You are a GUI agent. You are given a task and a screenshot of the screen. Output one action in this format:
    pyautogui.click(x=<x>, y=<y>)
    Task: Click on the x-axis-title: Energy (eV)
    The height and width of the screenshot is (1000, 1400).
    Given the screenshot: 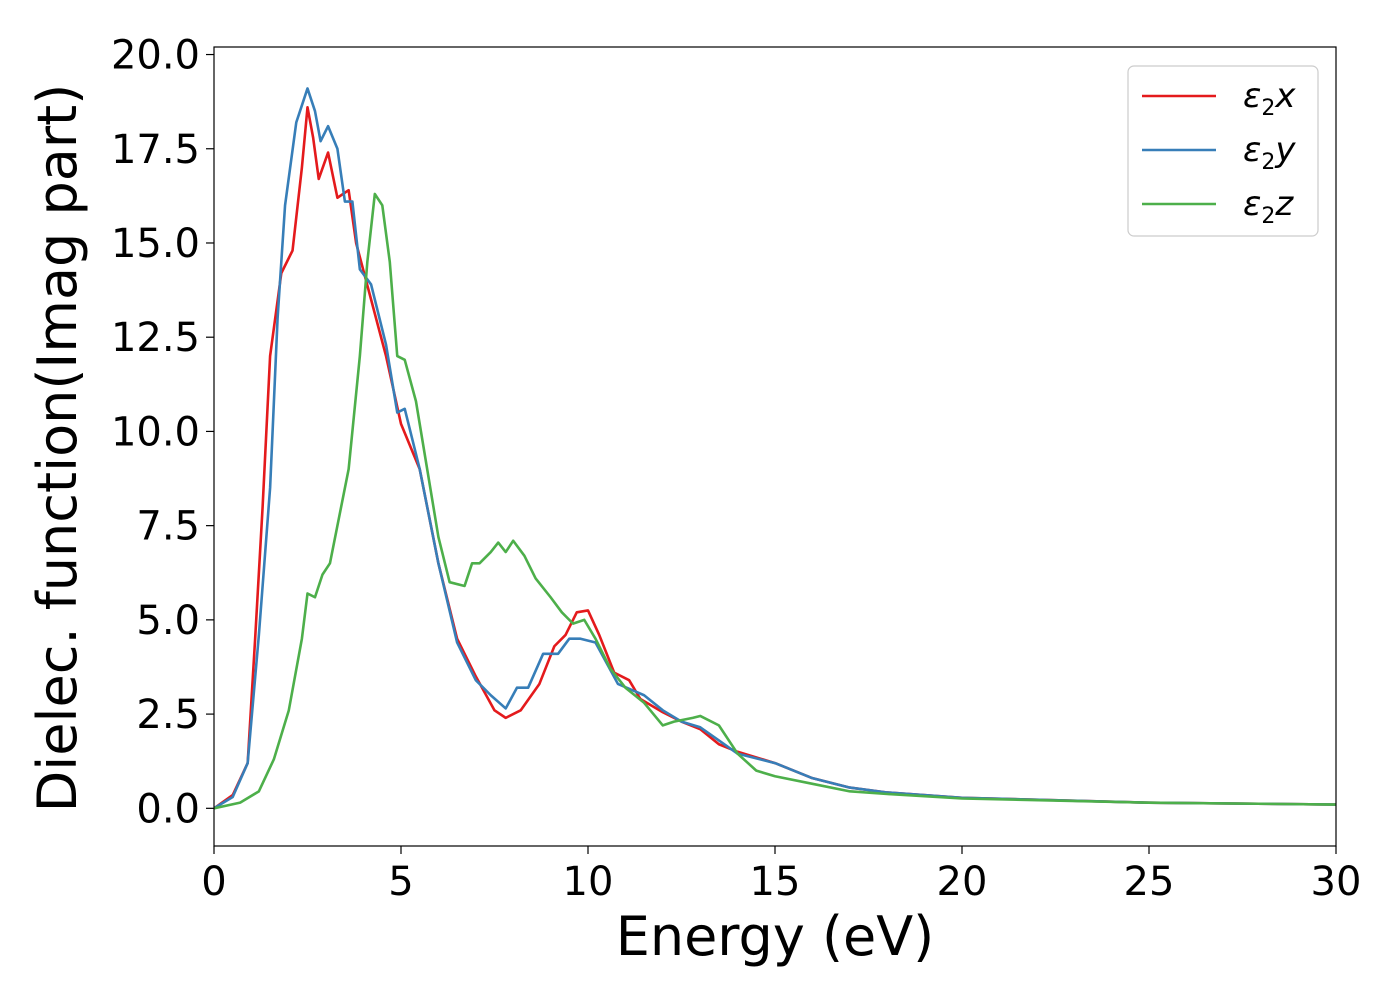 What is the action you would take?
    pyautogui.click(x=775, y=936)
    